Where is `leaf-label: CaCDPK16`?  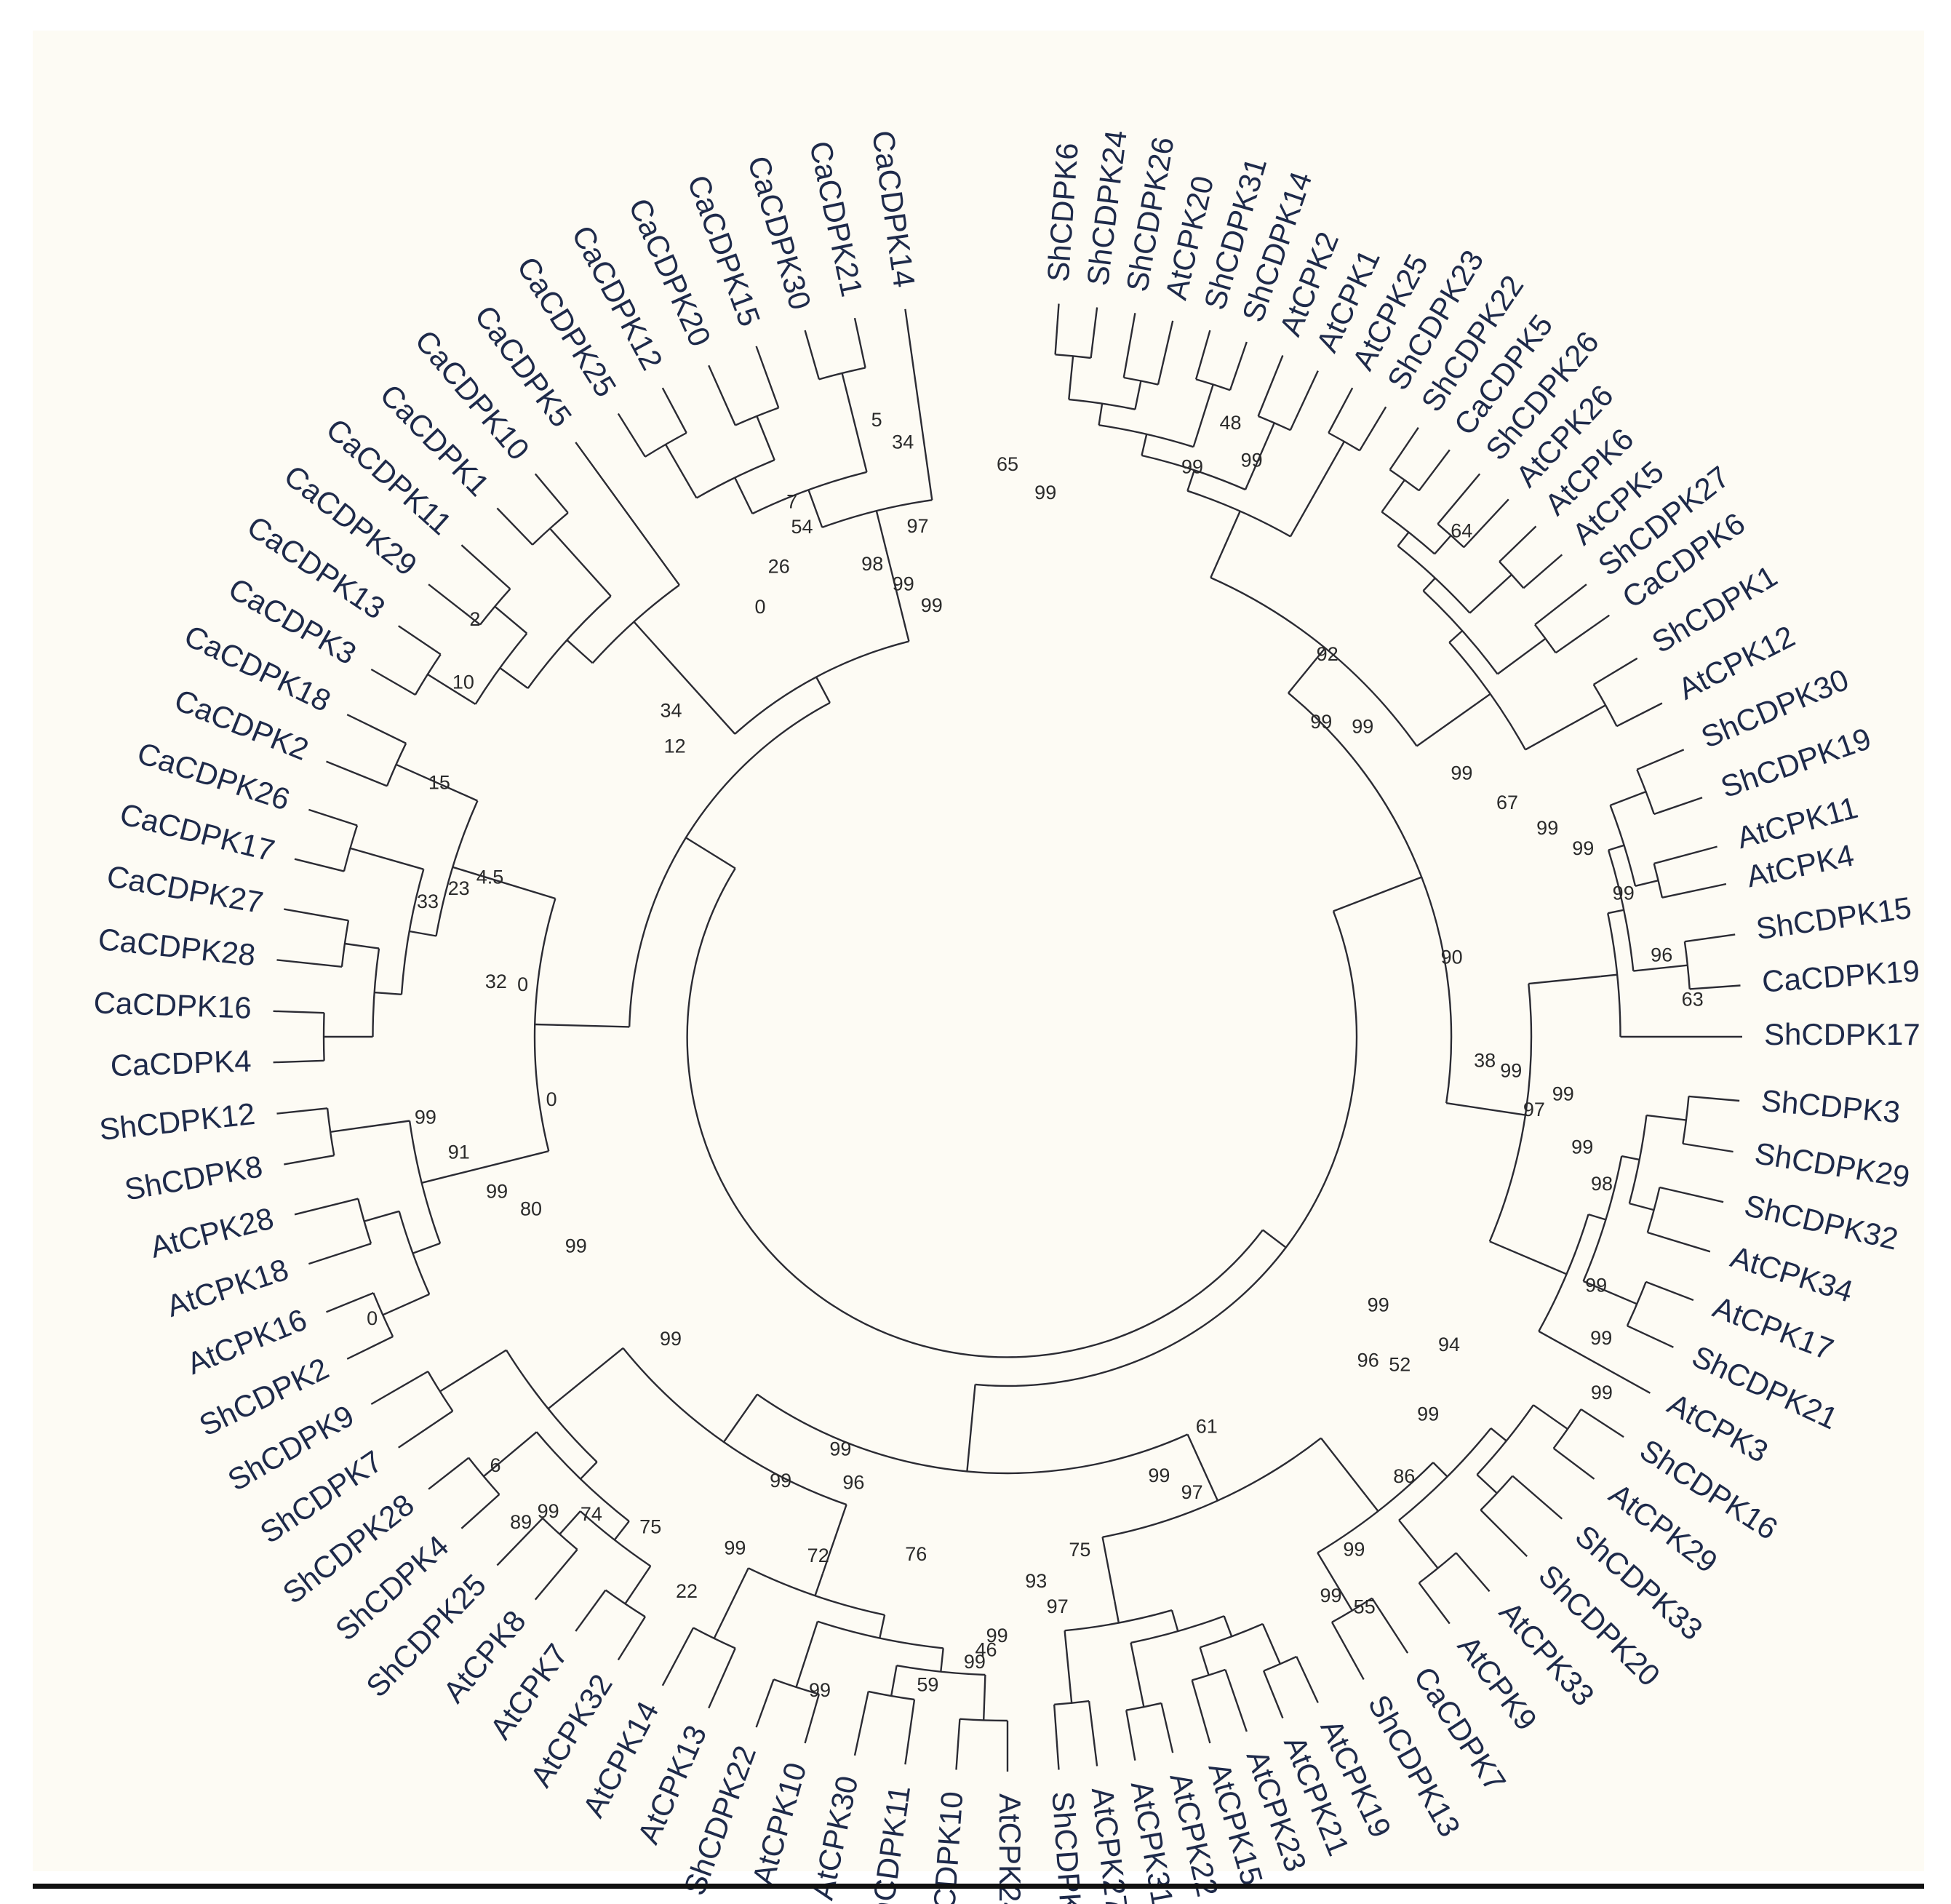
leaf-label: CaCDPK16 is located at coordinates (172, 1005).